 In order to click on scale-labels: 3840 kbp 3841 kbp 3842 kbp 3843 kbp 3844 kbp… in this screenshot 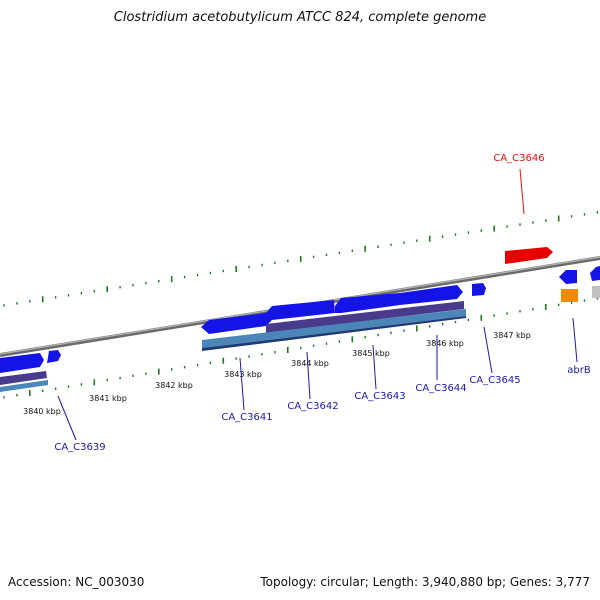, I will do `click(277, 373)`.